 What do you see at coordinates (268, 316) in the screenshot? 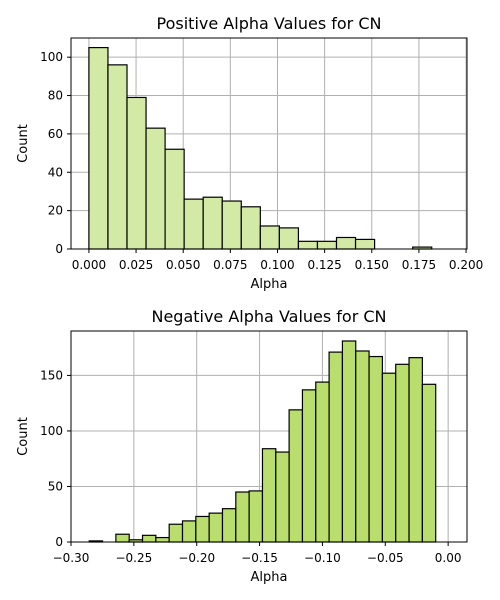
I see `chart-title: Negative Alpha Values for CN` at bounding box center [268, 316].